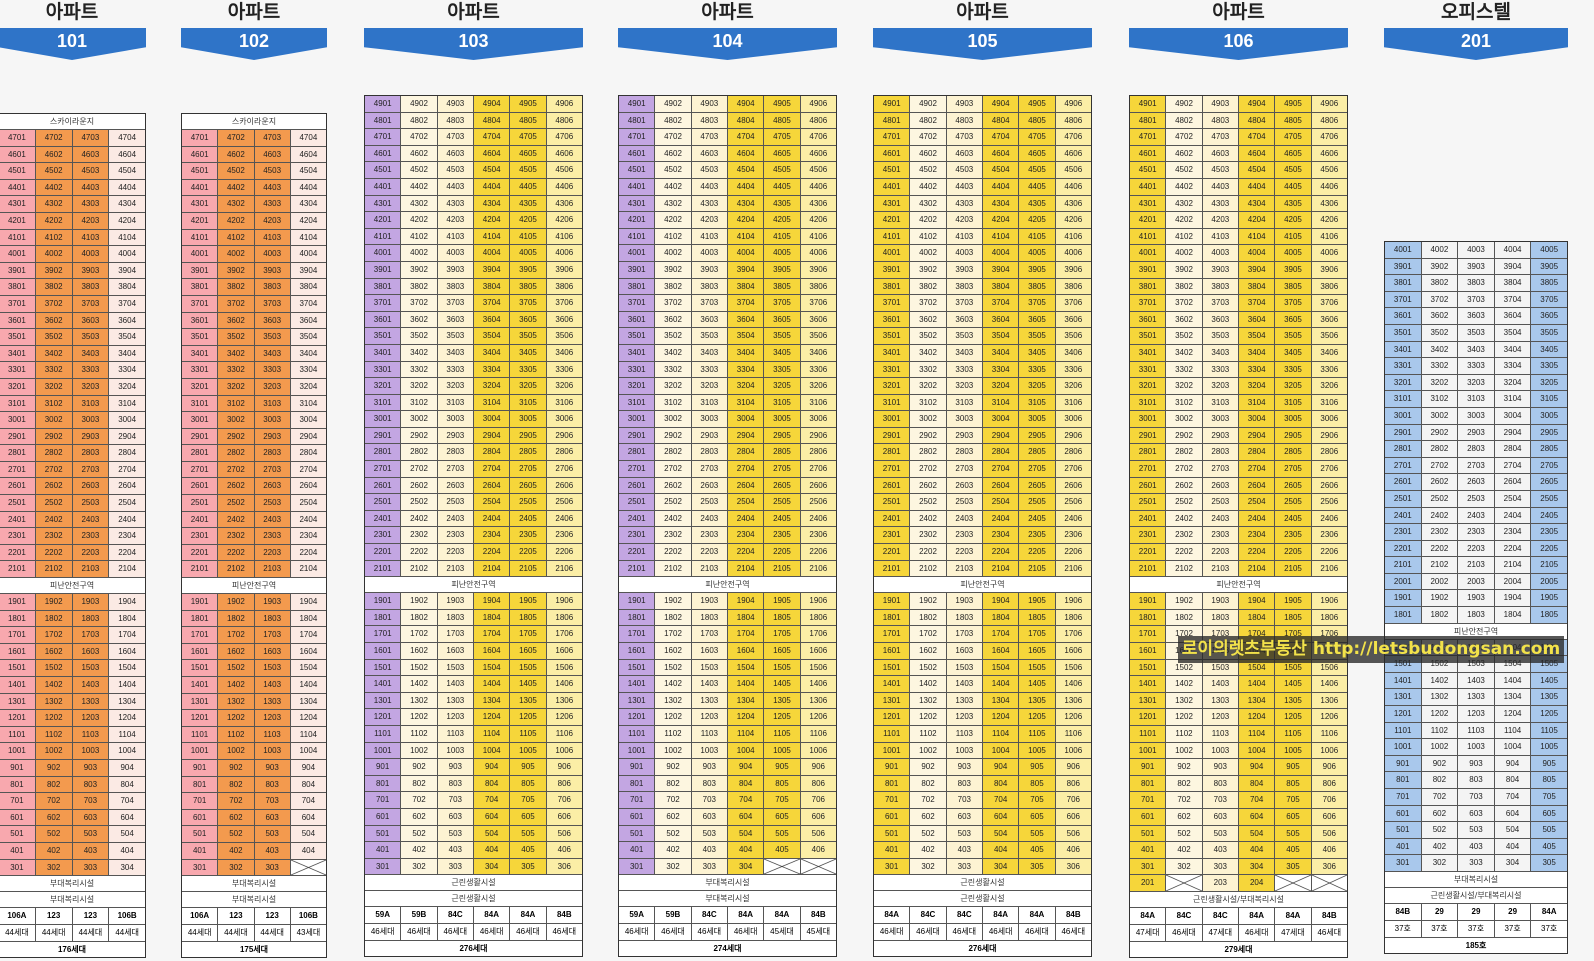  Describe the element at coordinates (1037, 486) in the screenshot. I see `unit-cell: 2605` at that location.